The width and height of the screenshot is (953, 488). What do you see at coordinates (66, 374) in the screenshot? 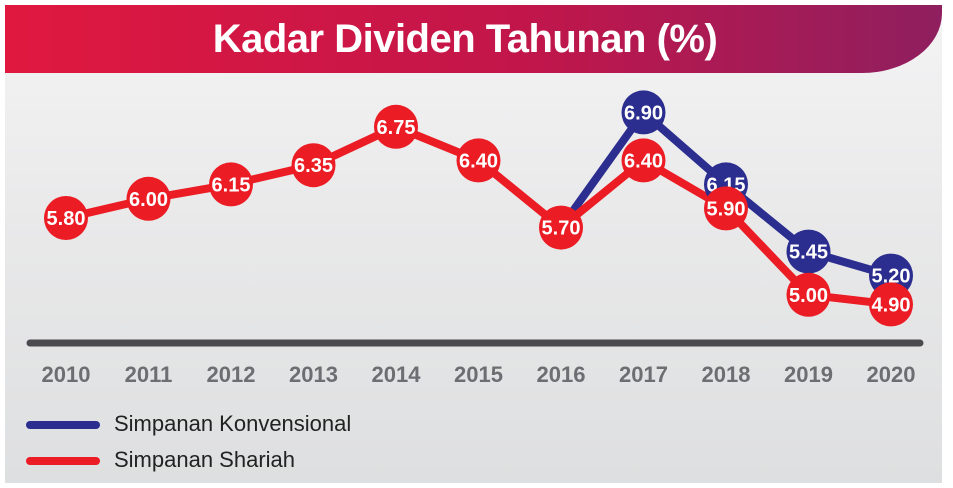
I see `x-tick-label-2010: 2010` at bounding box center [66, 374].